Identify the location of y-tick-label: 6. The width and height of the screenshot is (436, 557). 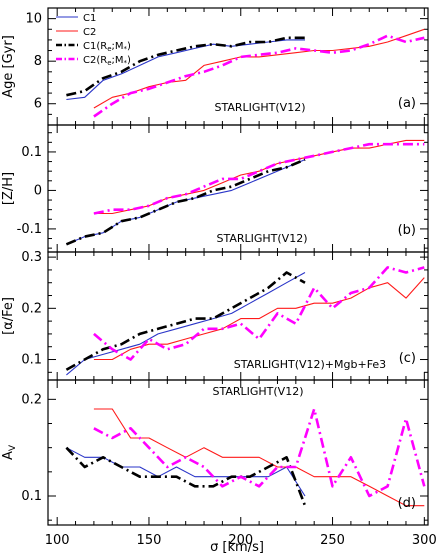
(38, 104).